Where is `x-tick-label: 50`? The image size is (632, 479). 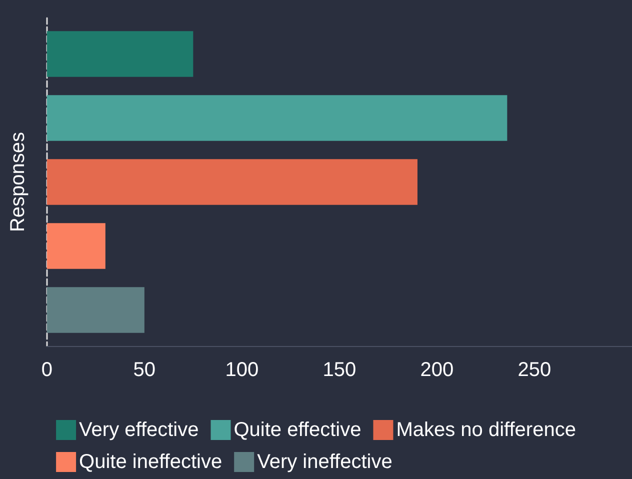
x-tick-label: 50 is located at coordinates (144, 370).